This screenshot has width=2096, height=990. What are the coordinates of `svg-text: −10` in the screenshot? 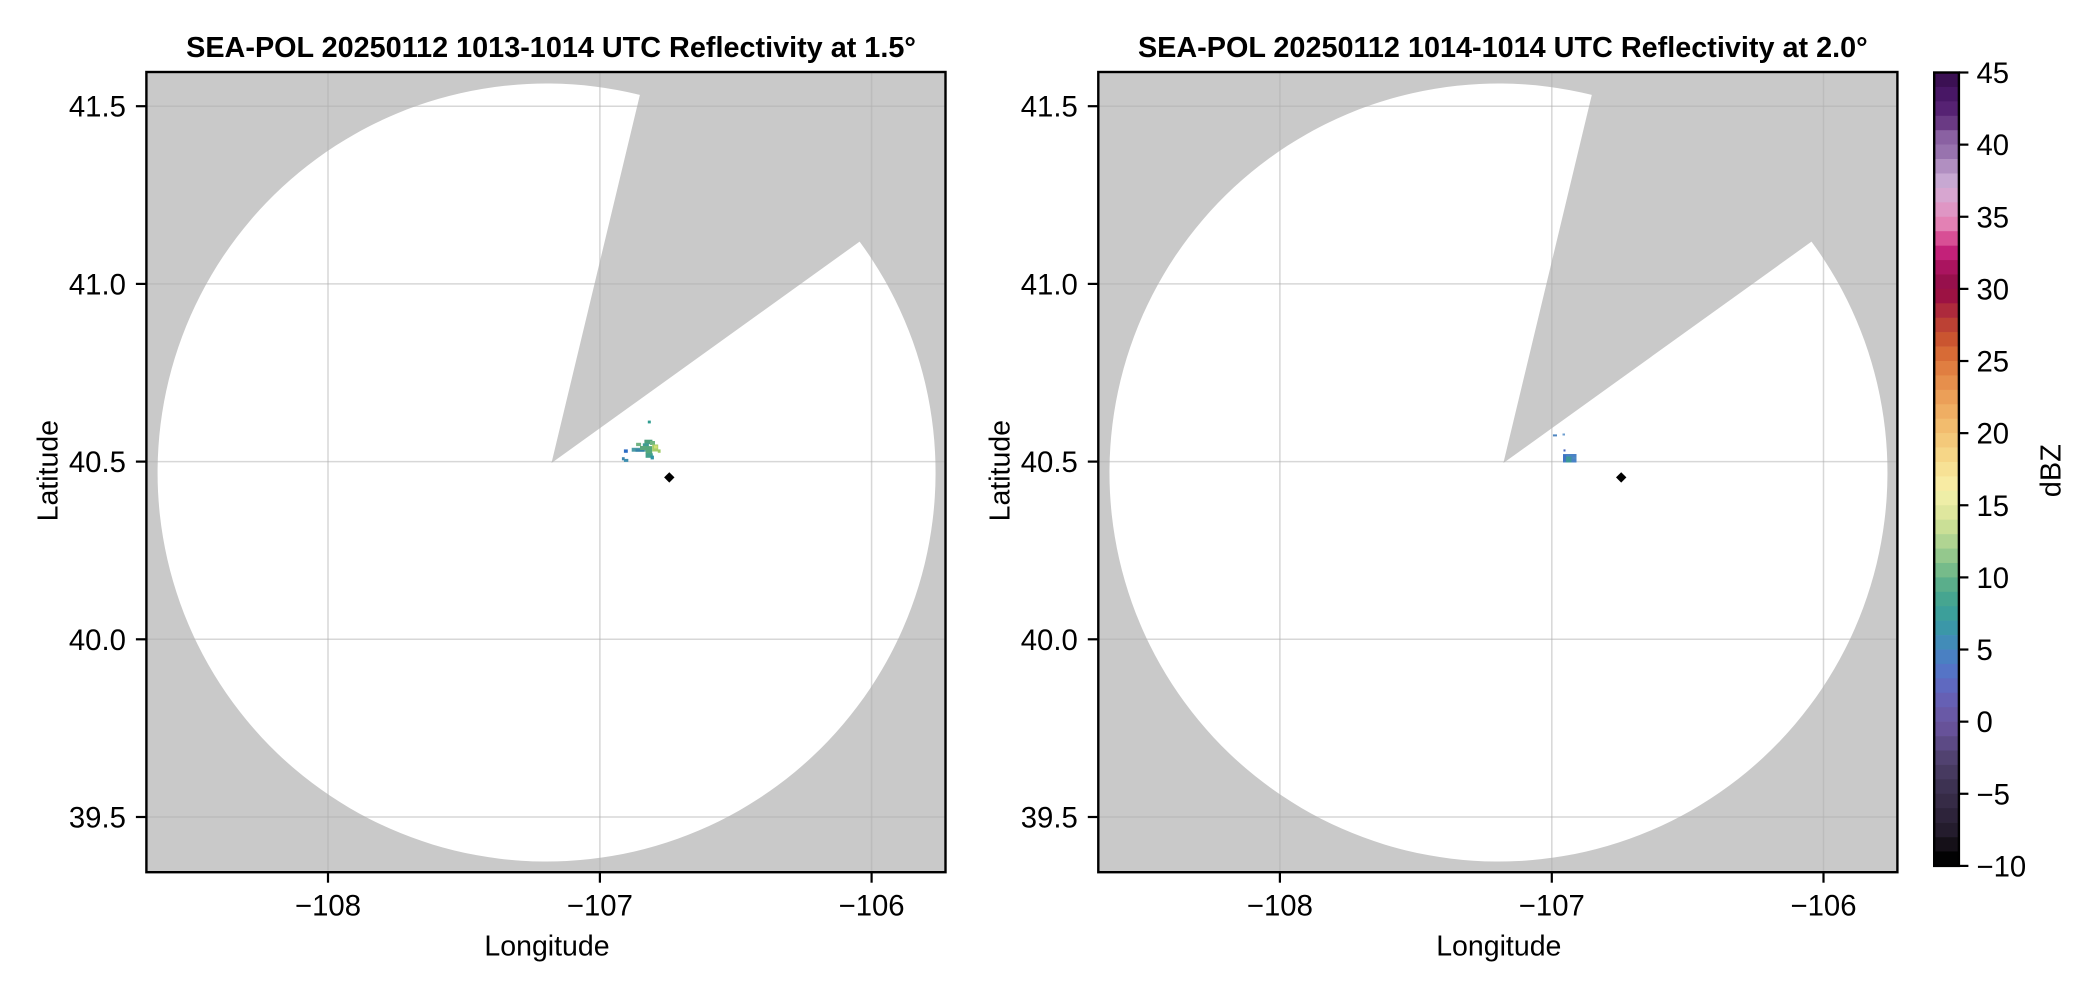 It's located at (2002, 866).